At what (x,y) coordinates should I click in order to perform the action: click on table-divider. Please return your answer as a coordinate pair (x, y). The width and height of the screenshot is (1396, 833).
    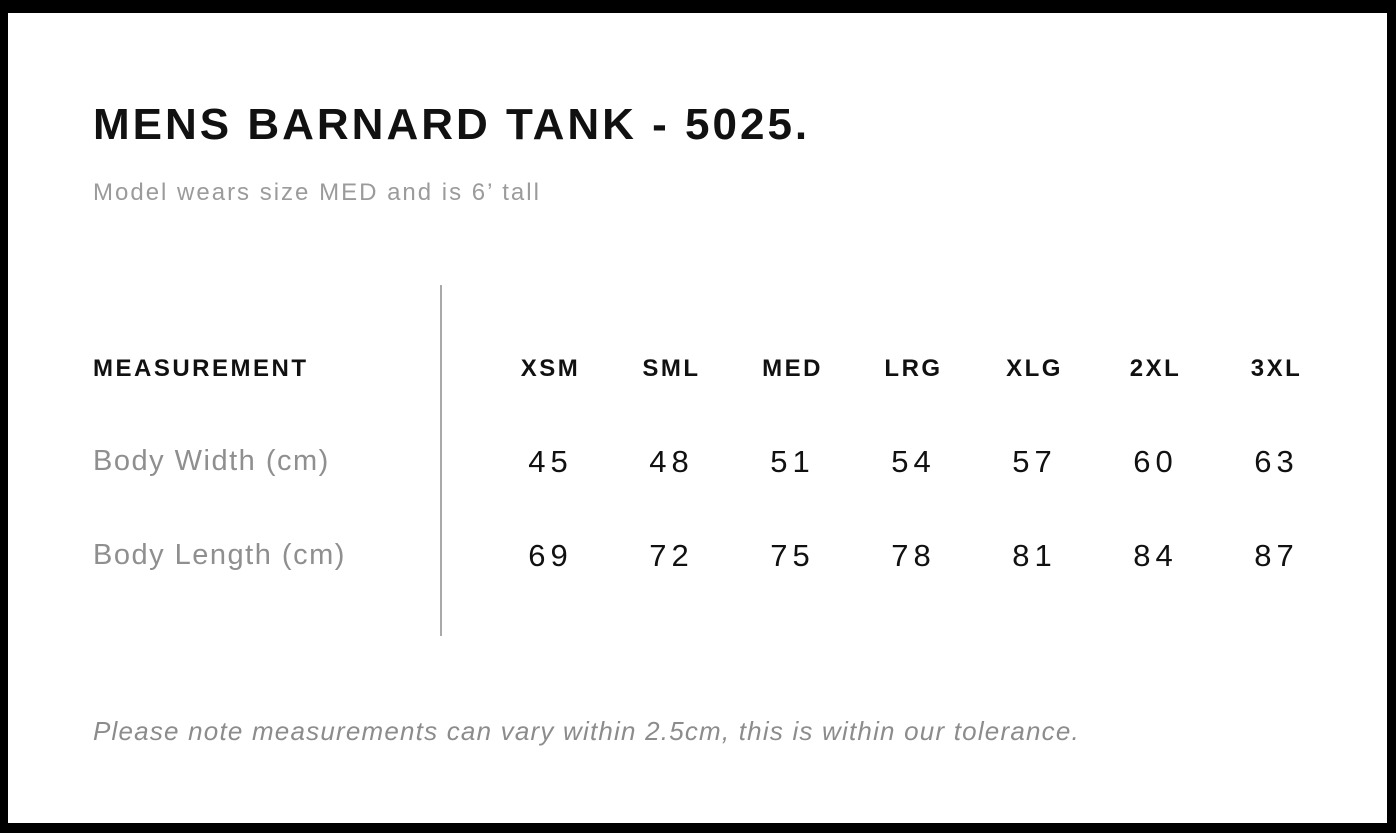
    Looking at the image, I should click on (441, 460).